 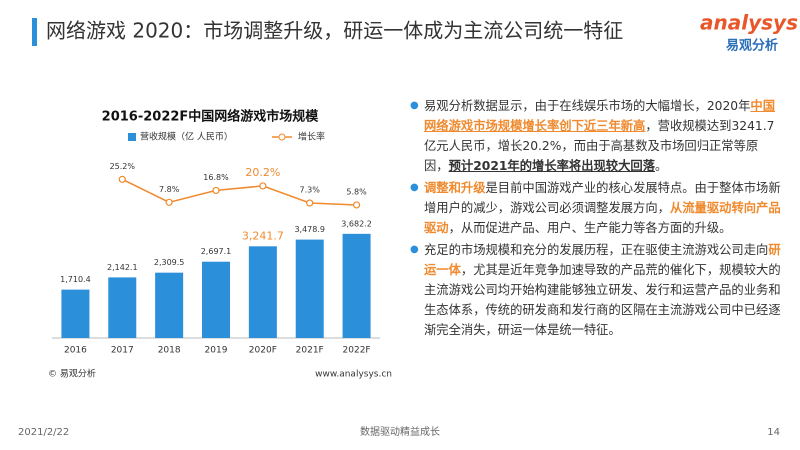 What do you see at coordinates (122, 267) in the screenshot?
I see `bar-value-label: 2,142.1` at bounding box center [122, 267].